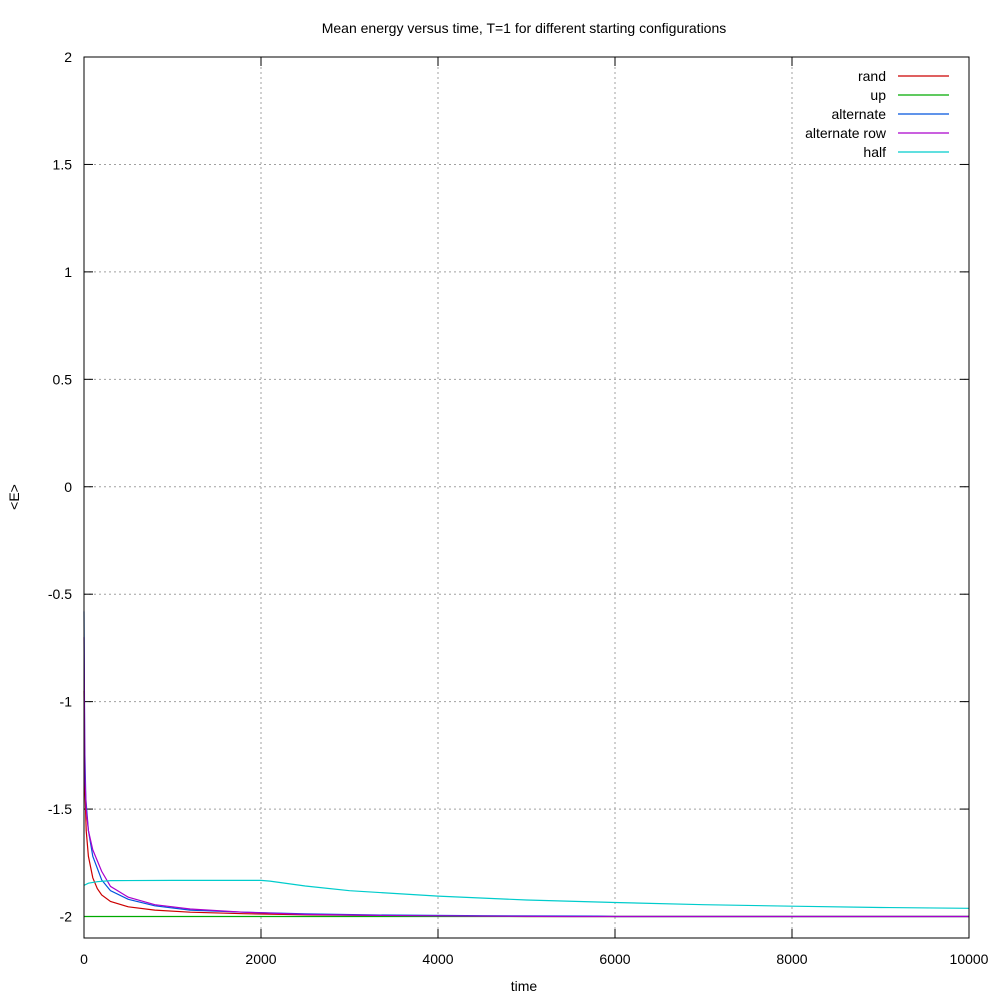 Image resolution: width=1000 pixels, height=1000 pixels. What do you see at coordinates (874, 152) in the screenshot?
I see `legend-label-half: half` at bounding box center [874, 152].